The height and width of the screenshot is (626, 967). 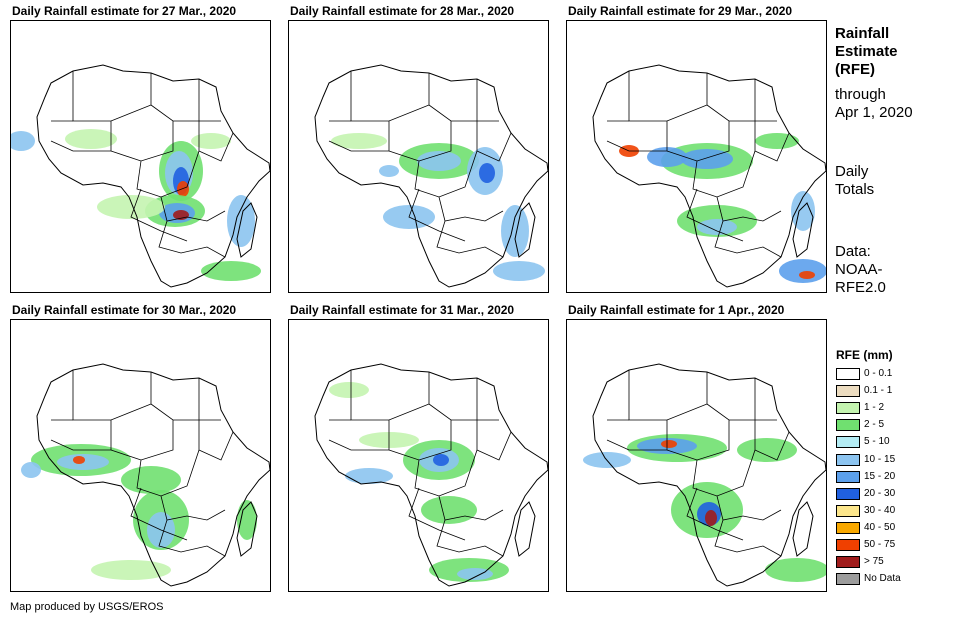 What do you see at coordinates (874, 562) in the screenshot?
I see `legend-label: > 75` at bounding box center [874, 562].